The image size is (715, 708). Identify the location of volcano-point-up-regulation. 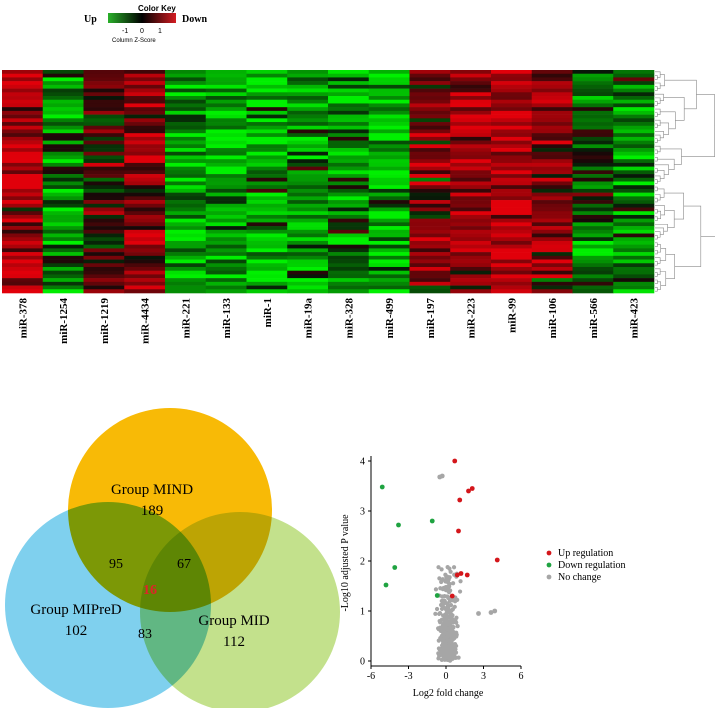
(461, 573).